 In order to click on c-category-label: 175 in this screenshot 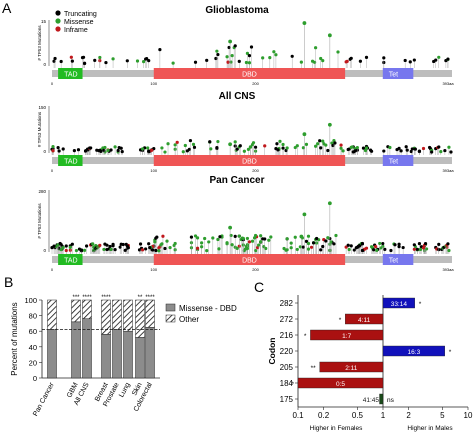, I will do `click(287, 399)`.